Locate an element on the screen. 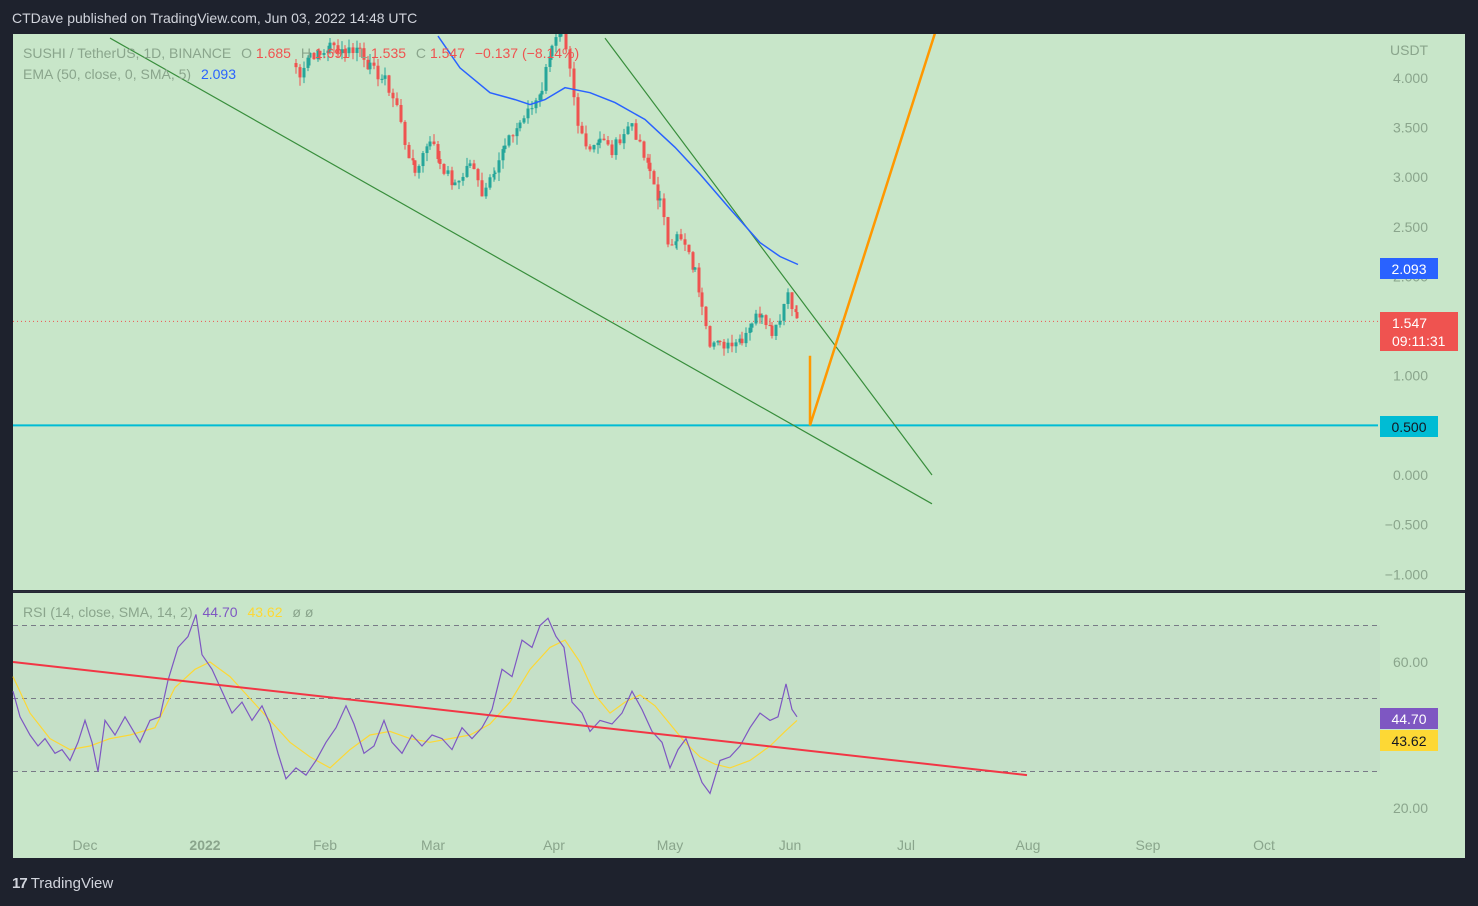 This screenshot has height=906, width=1478. projection-path is located at coordinates (872, 229).